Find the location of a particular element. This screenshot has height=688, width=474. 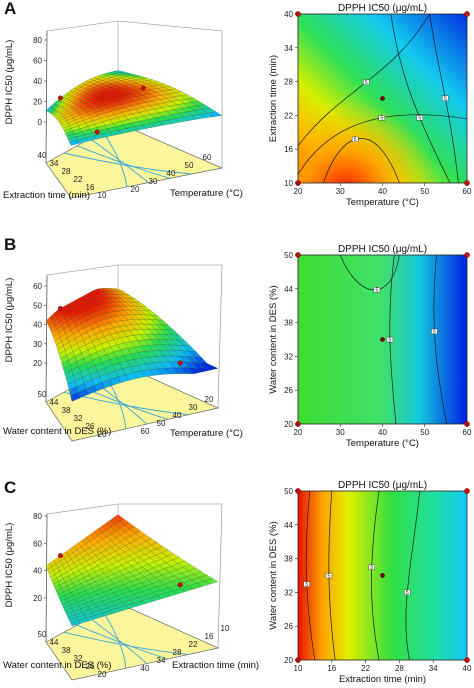

surface-mesh is located at coordinates (134, 108).